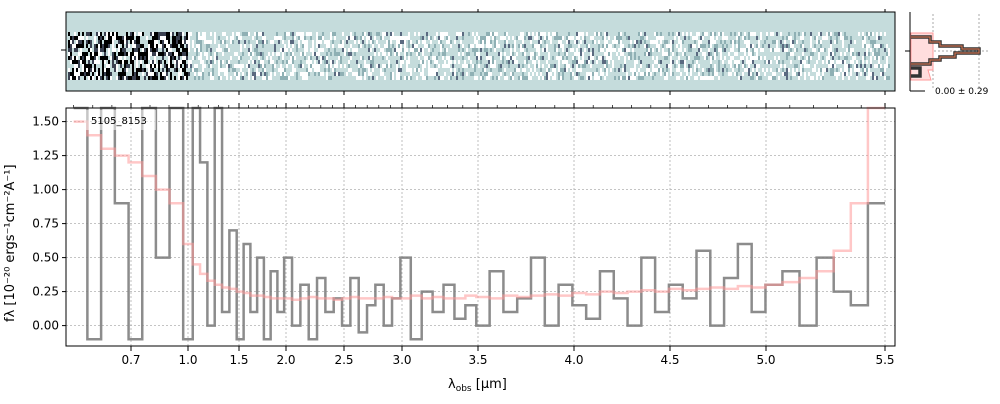 The image size is (1000, 404). Describe the element at coordinates (343, 360) in the screenshot. I see `x-tick-label: 2.5` at that location.